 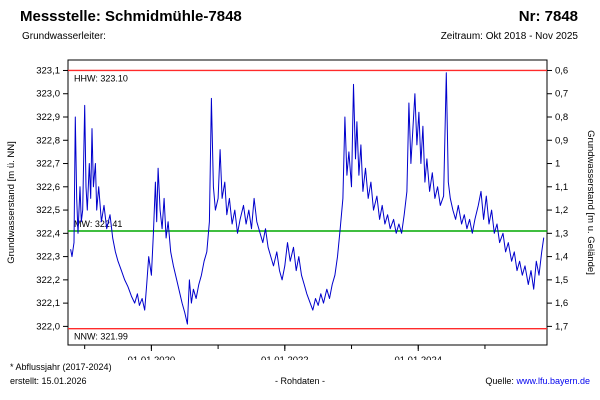 What do you see at coordinates (48, 140) in the screenshot?
I see `y-left-tick-label: 322,8` at bounding box center [48, 140].